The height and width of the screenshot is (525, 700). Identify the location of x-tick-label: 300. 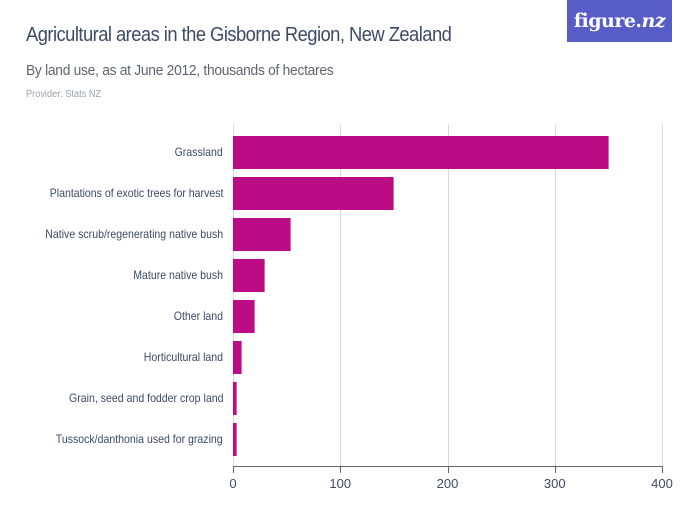
(554, 483).